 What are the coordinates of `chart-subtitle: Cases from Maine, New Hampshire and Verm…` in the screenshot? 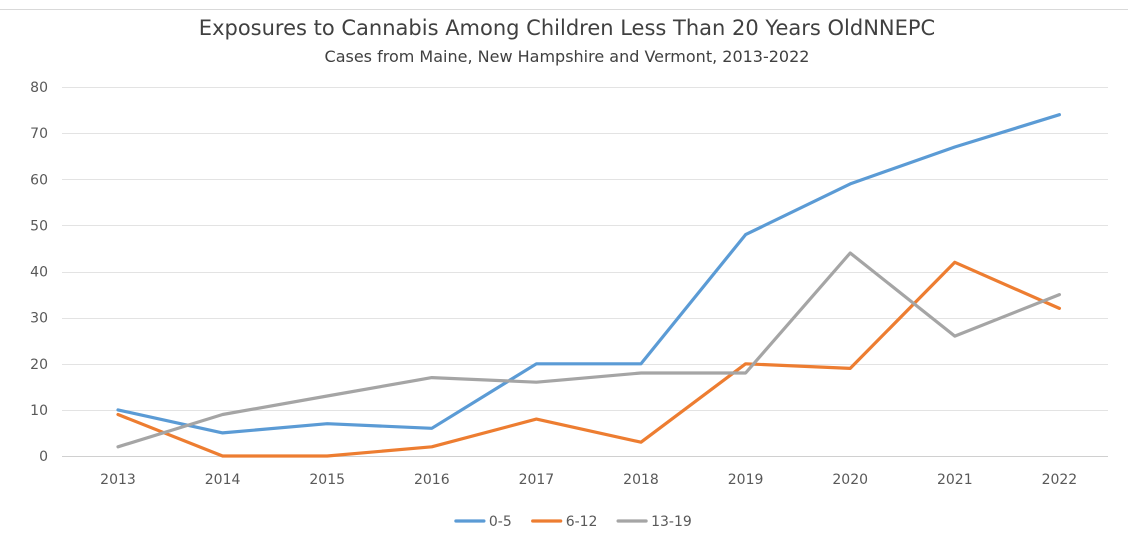 It's located at (567, 56).